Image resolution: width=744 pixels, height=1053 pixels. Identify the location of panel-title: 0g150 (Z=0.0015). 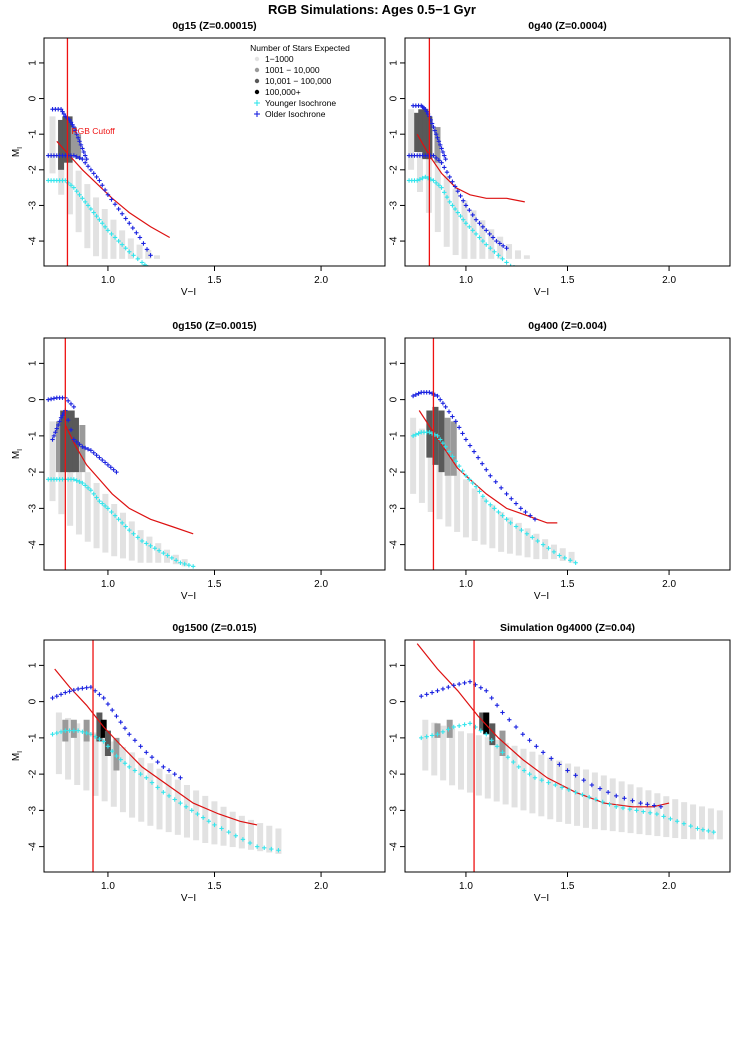
(214, 326).